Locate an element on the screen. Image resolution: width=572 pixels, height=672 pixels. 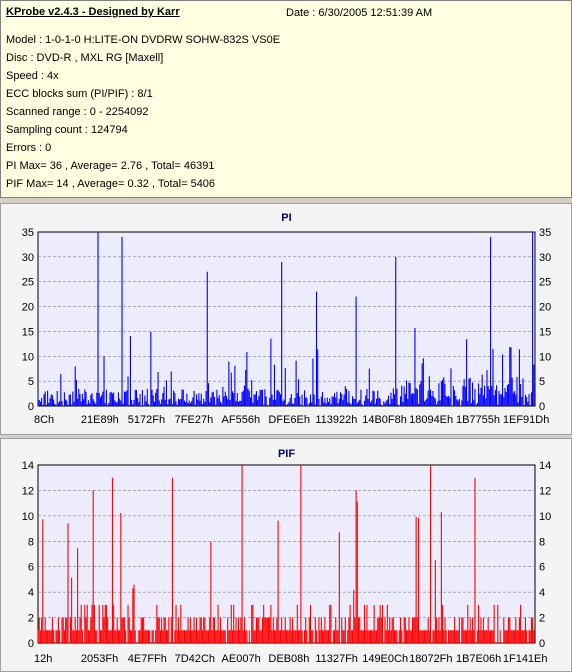
x-tick-label: DFE6Eh is located at coordinates (289, 420).